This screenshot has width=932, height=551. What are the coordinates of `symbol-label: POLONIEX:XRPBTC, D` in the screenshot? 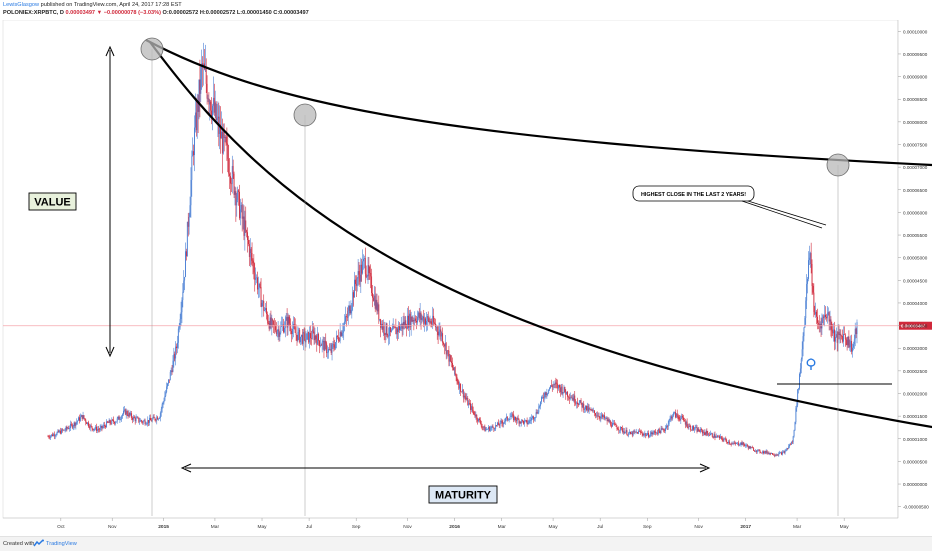 It's located at (33, 13).